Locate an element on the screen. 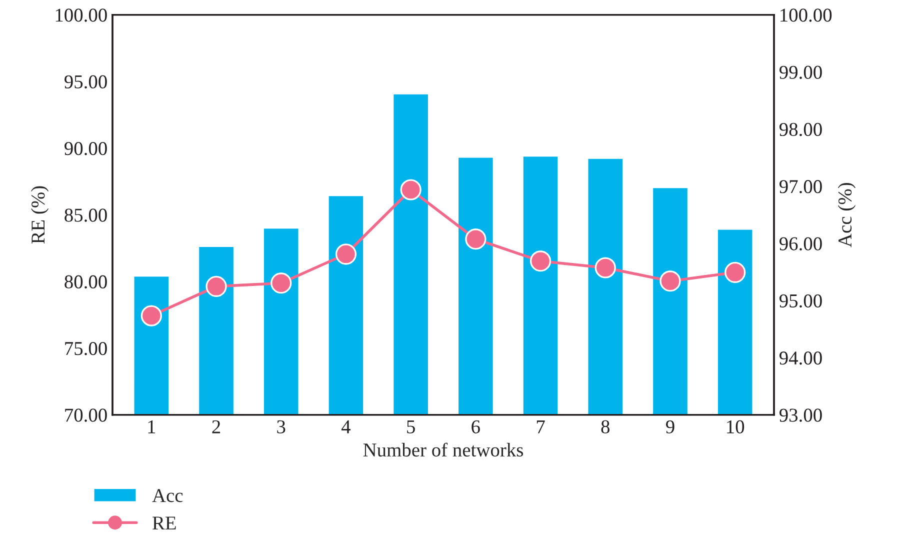  y-tick-label: 90.00 is located at coordinates (85, 149).